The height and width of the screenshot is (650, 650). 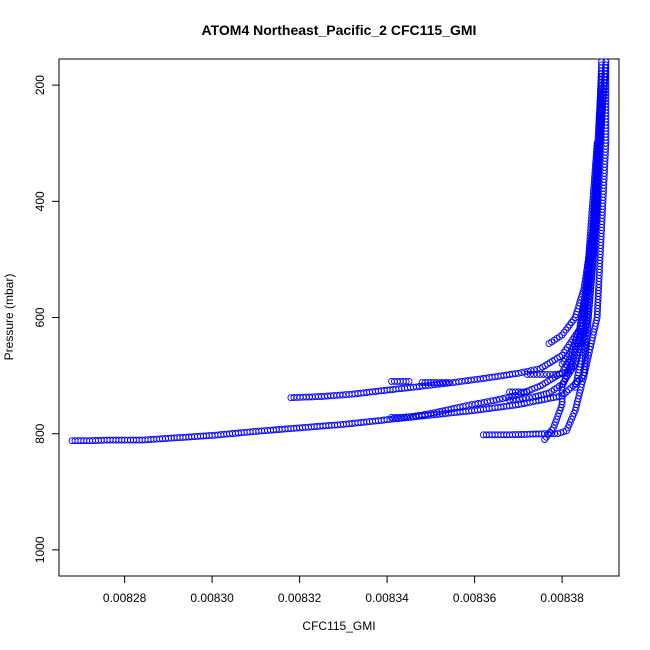 What do you see at coordinates (40, 433) in the screenshot?
I see `y-tick-label: 800` at bounding box center [40, 433].